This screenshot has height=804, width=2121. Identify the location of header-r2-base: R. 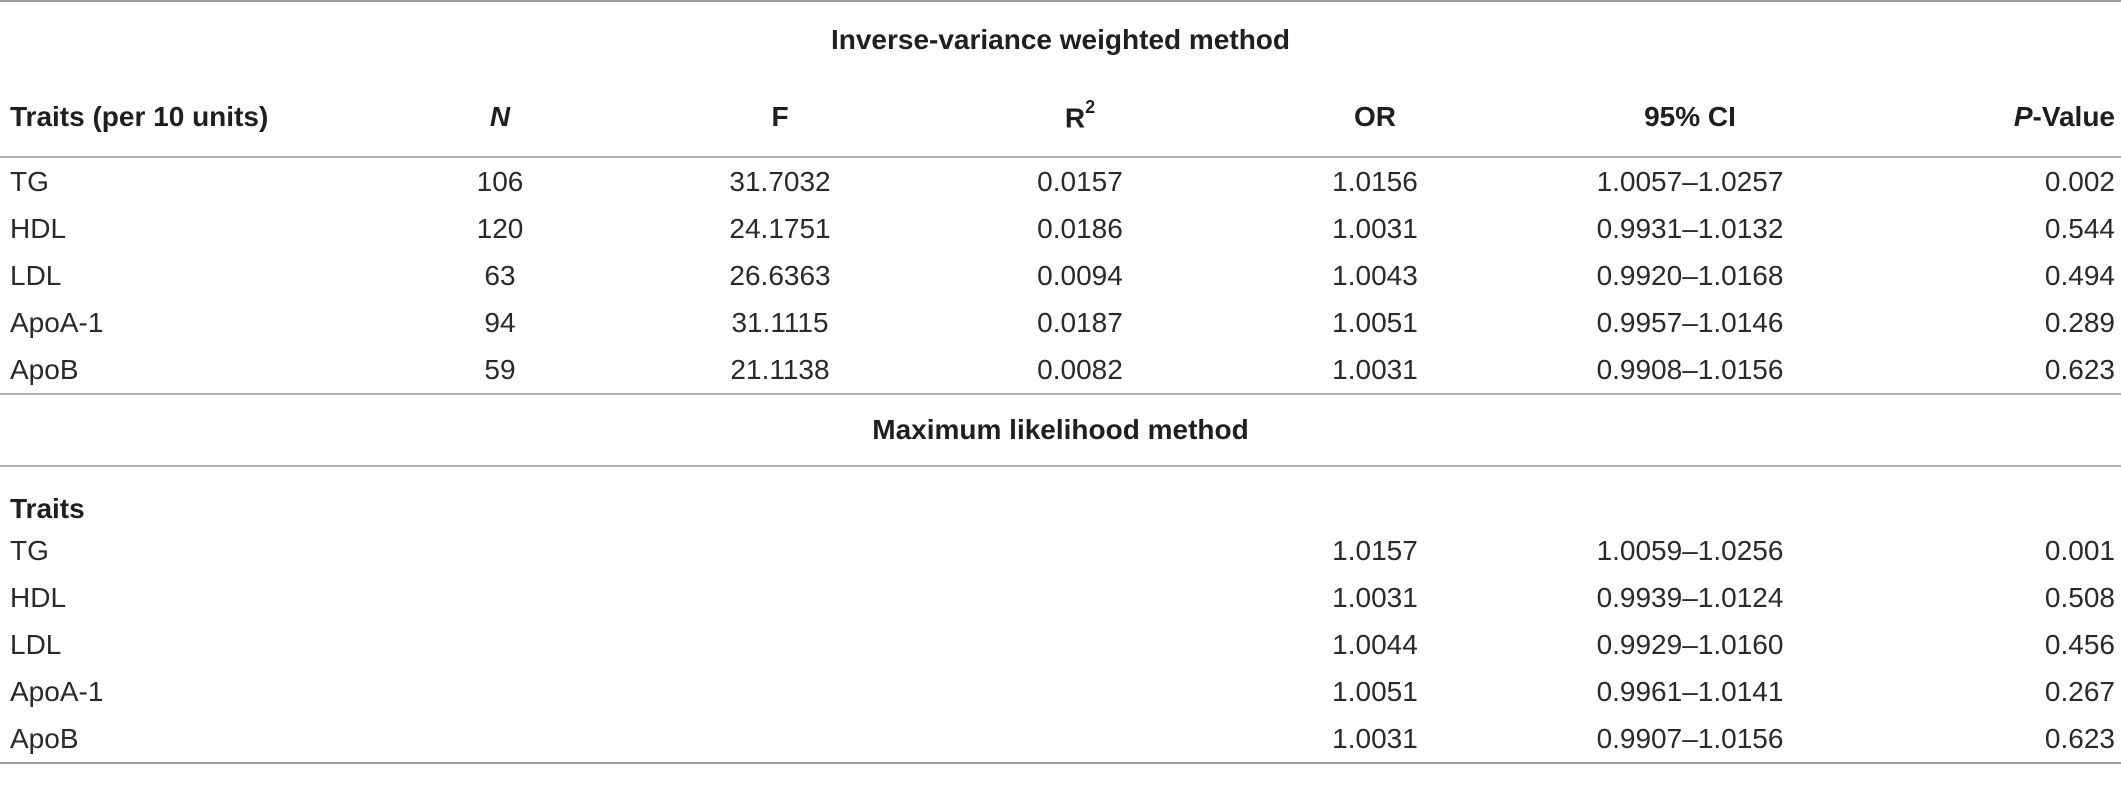
(1075, 118).